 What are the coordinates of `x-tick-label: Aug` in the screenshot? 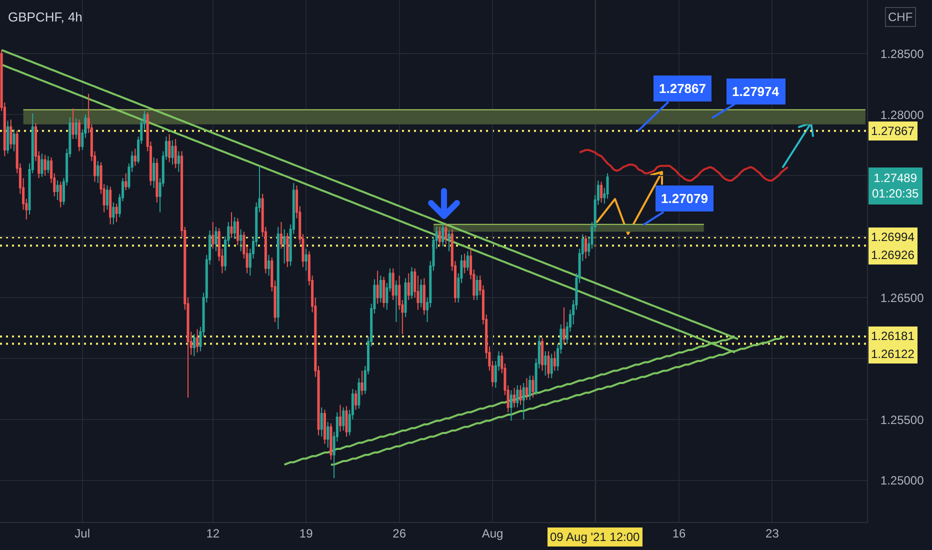 It's located at (493, 533).